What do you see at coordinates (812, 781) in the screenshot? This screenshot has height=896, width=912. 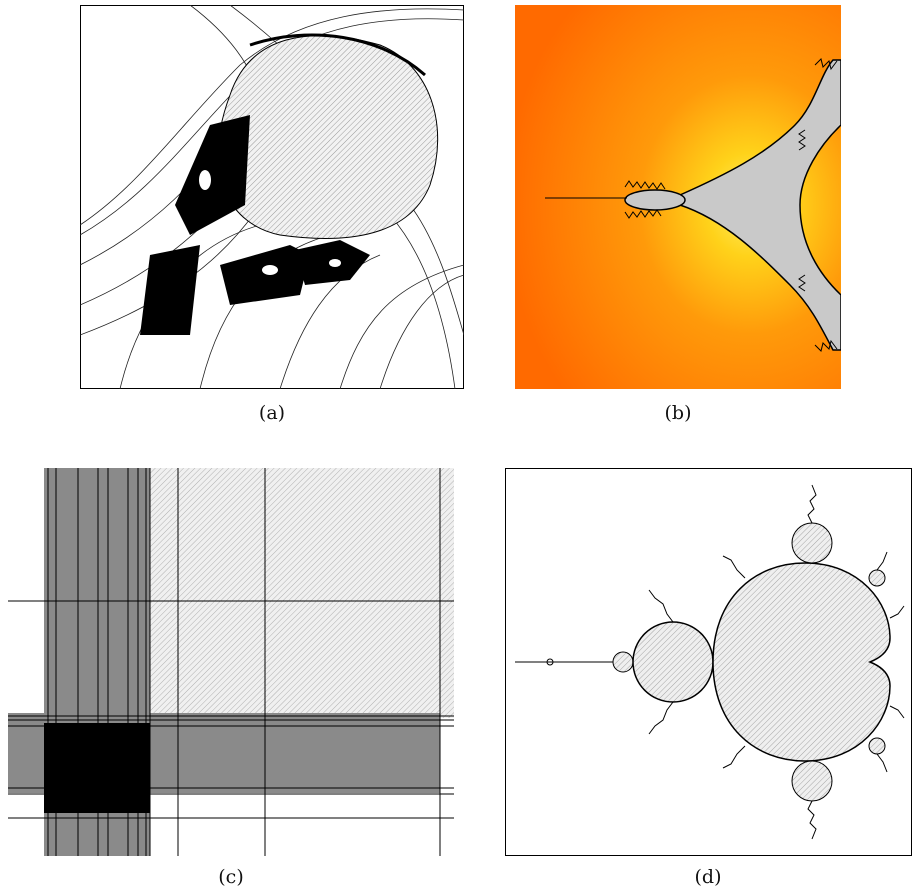 I see `panel-d-bottom-bulb` at bounding box center [812, 781].